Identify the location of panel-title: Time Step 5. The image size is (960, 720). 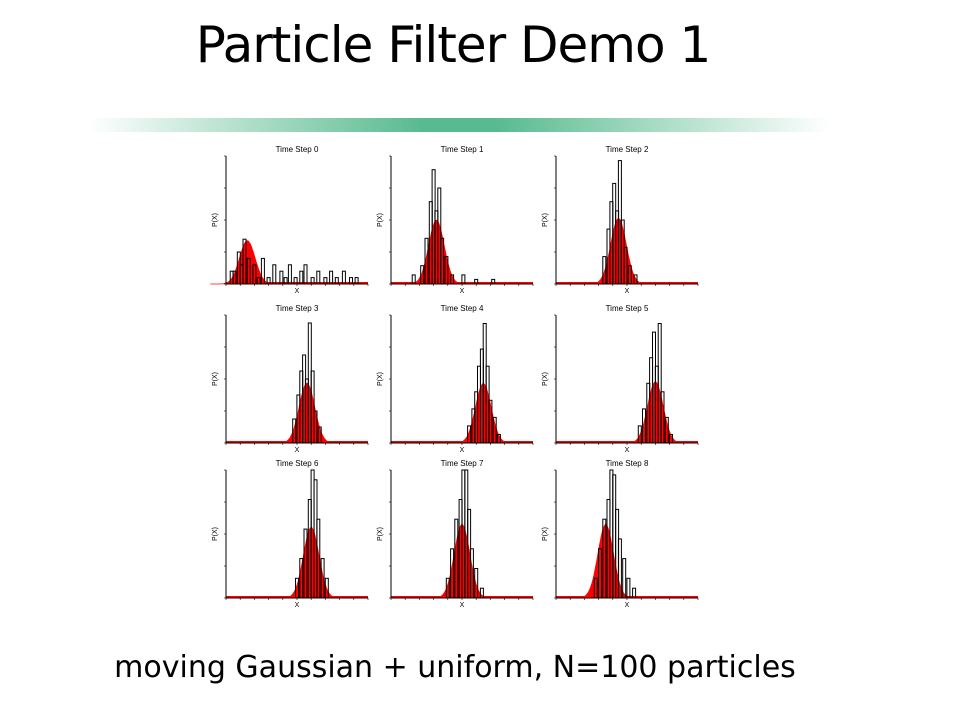
(627, 308).